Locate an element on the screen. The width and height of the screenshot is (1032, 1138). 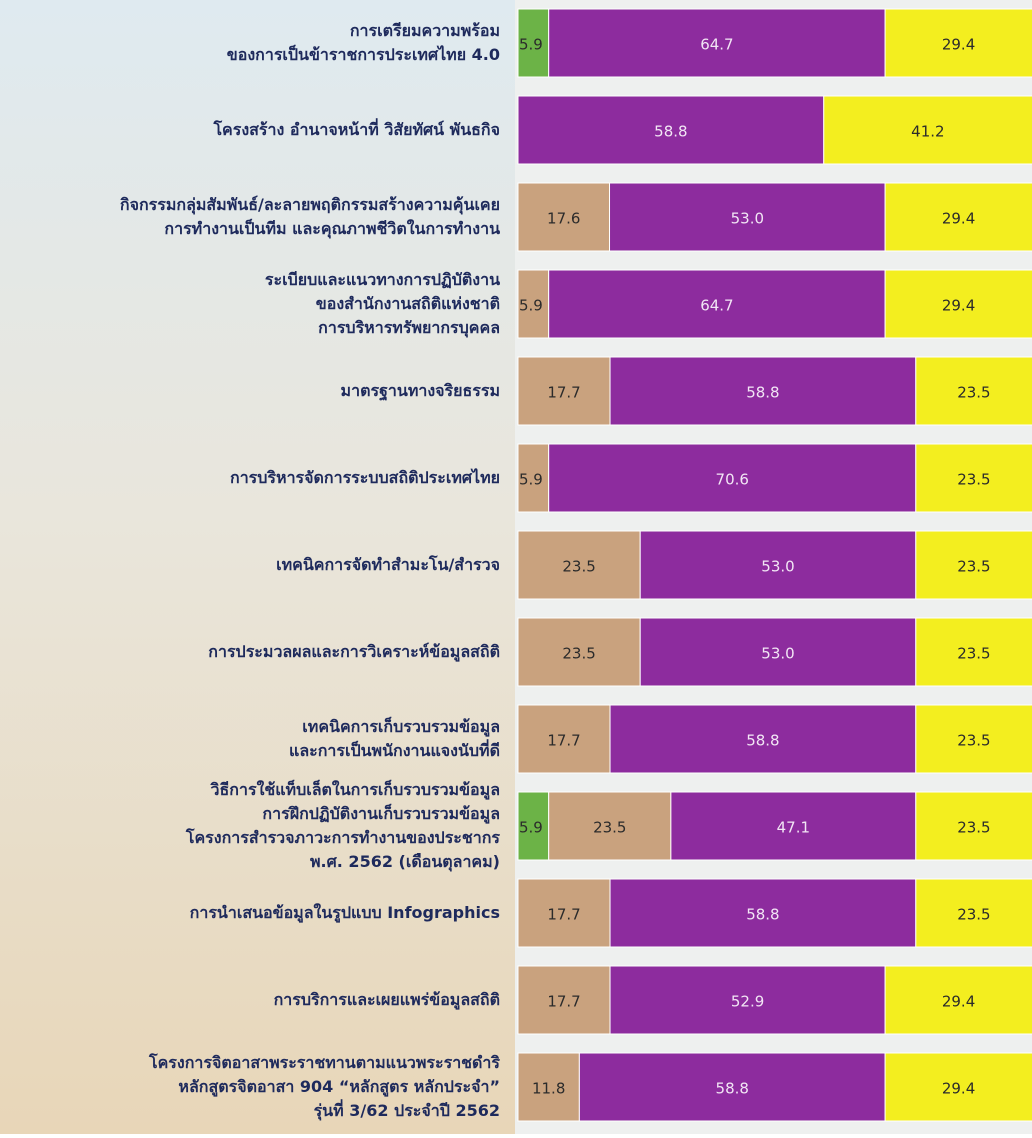
category-line: รุ่นที่ 3/62 ประจำปี 2562 is located at coordinates (407, 1110).